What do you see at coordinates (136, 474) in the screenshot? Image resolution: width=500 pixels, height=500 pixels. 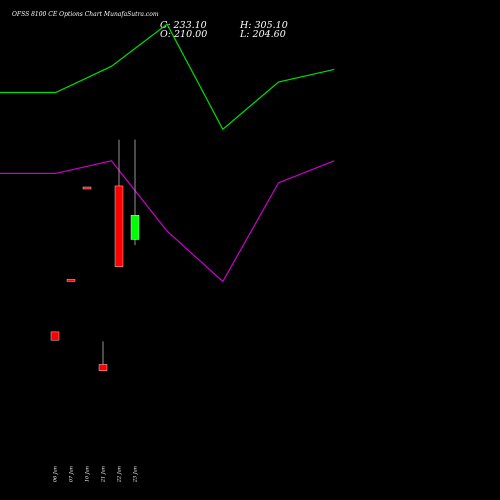 I see `x-tick-label: 23 Jan` at bounding box center [136, 474].